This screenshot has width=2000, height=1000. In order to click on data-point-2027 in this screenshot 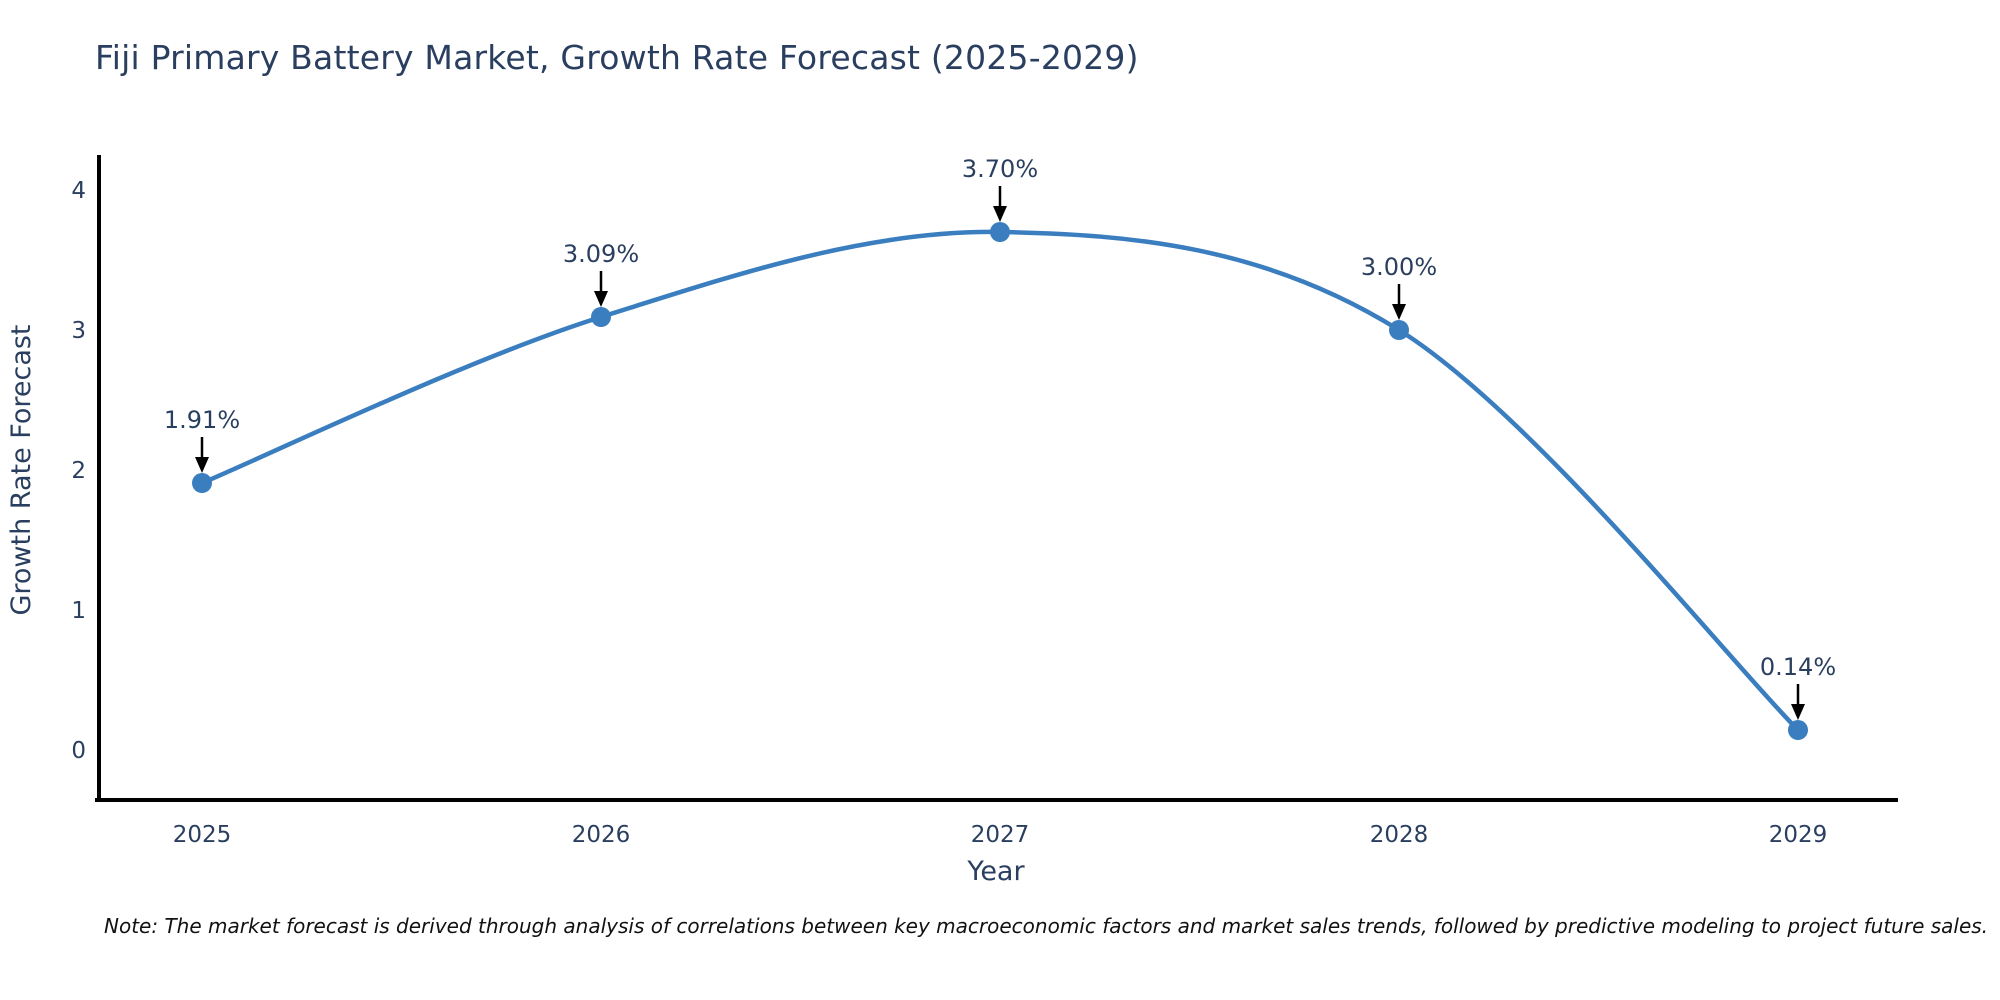, I will do `click(1000, 232)`.